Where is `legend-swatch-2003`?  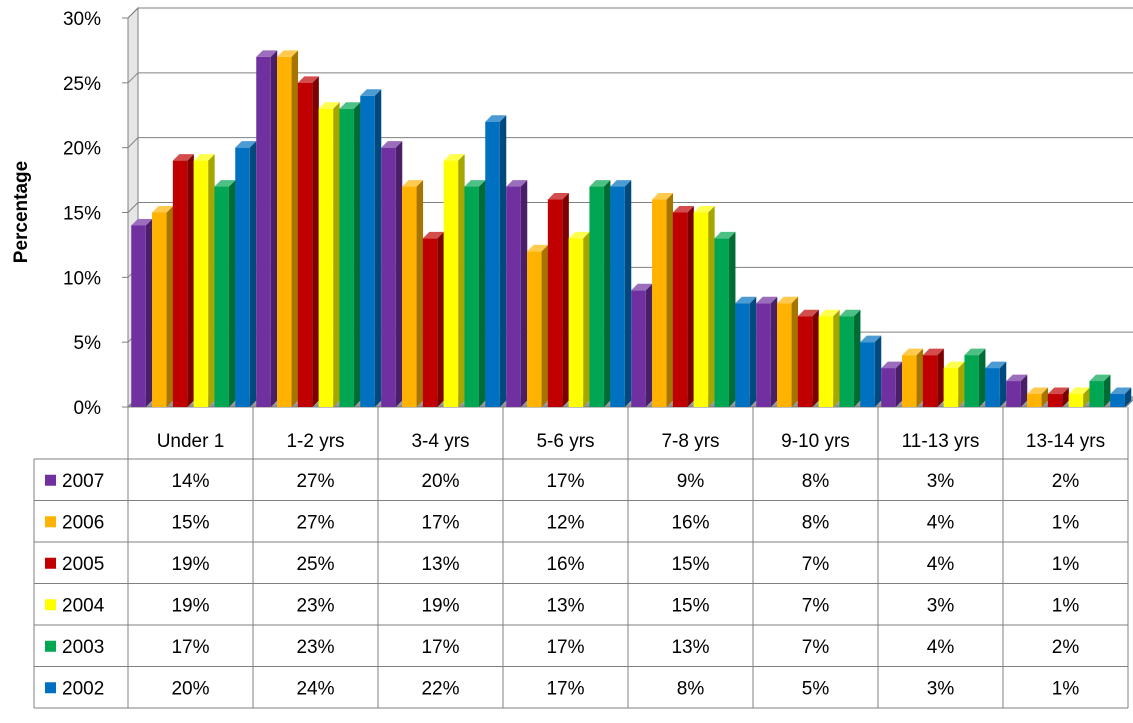
legend-swatch-2003 is located at coordinates (50, 646).